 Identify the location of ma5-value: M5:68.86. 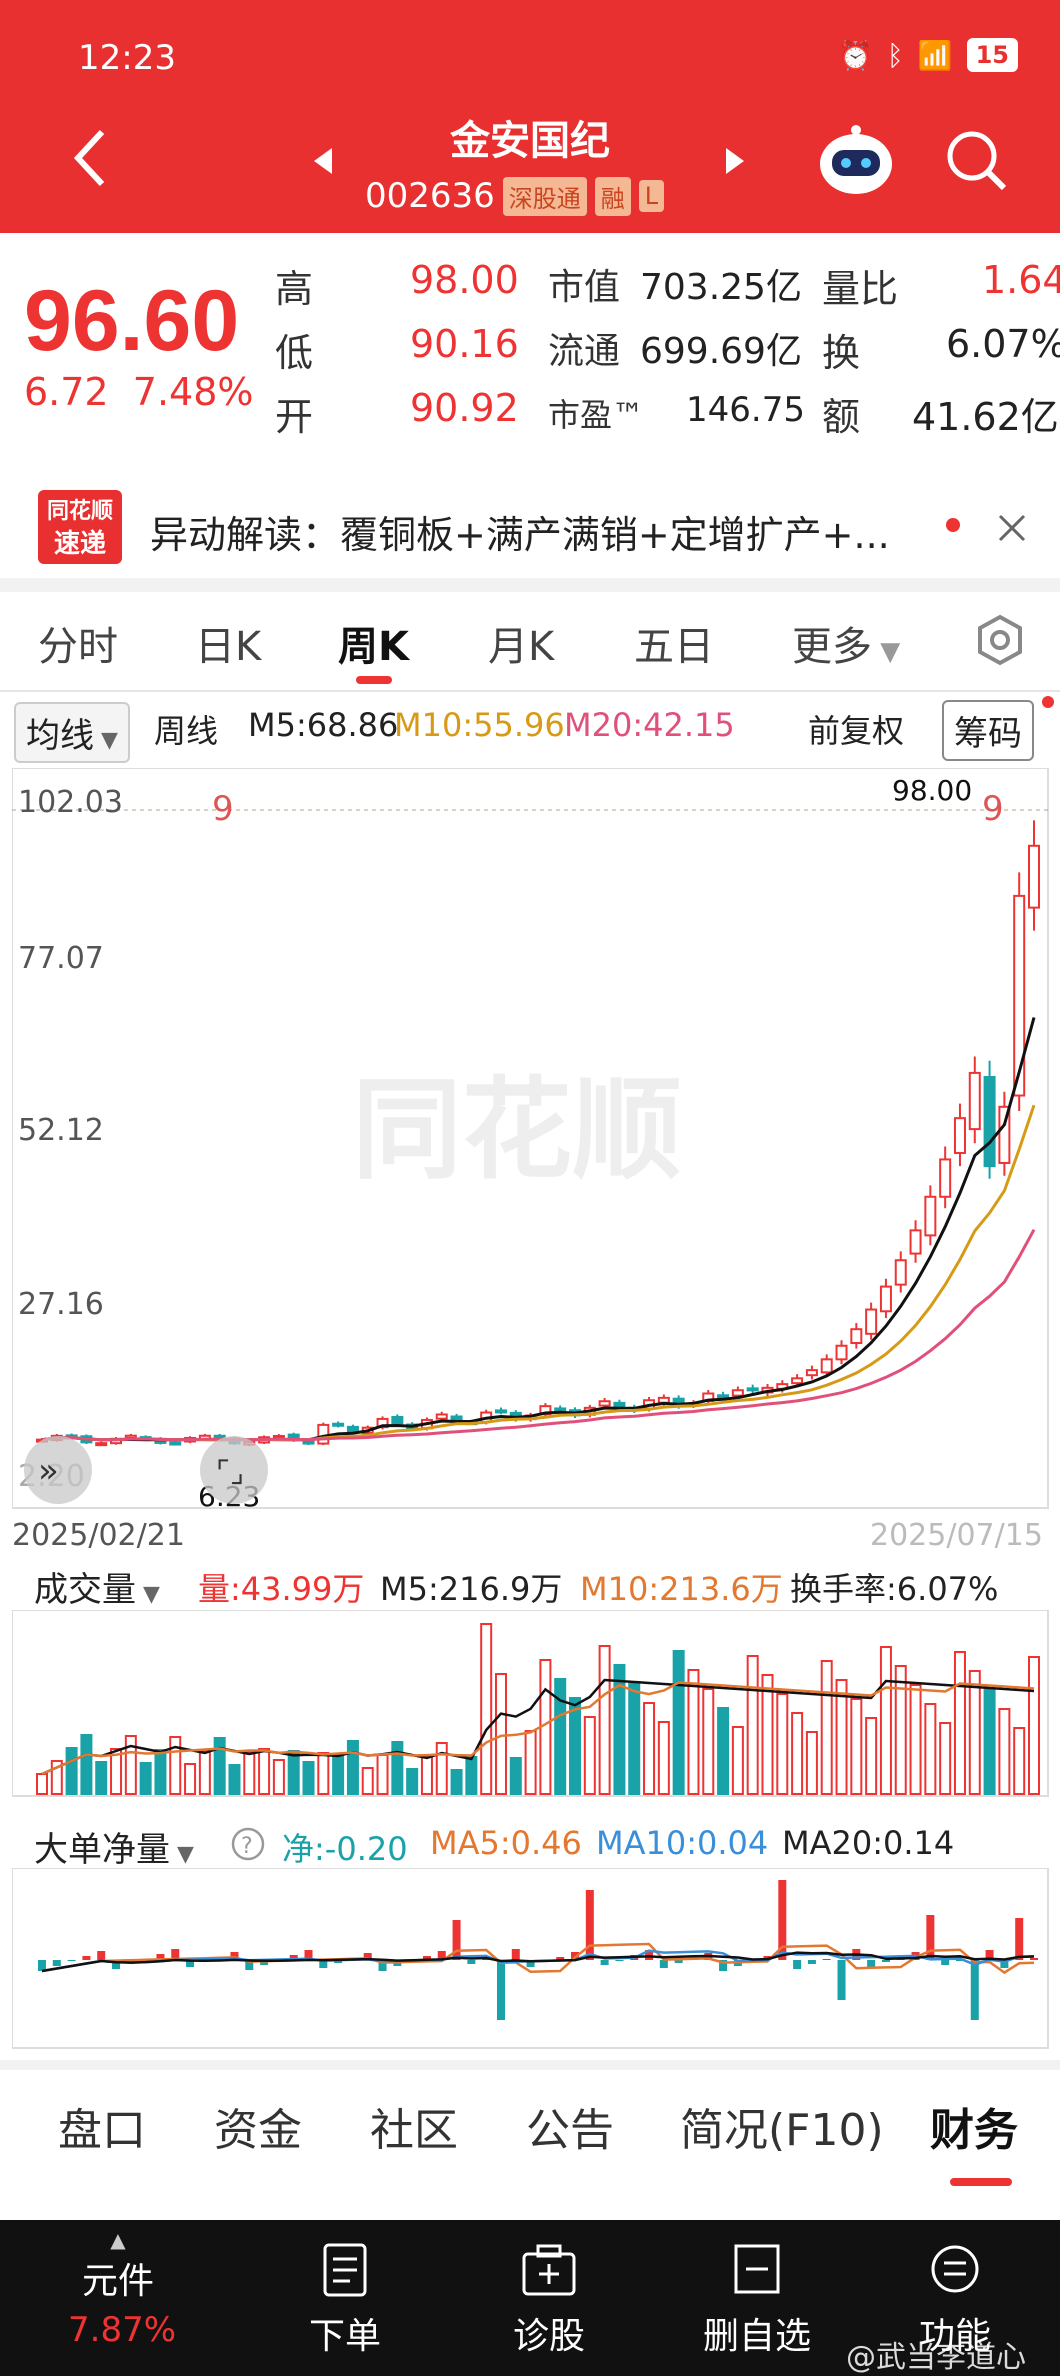
(323, 725).